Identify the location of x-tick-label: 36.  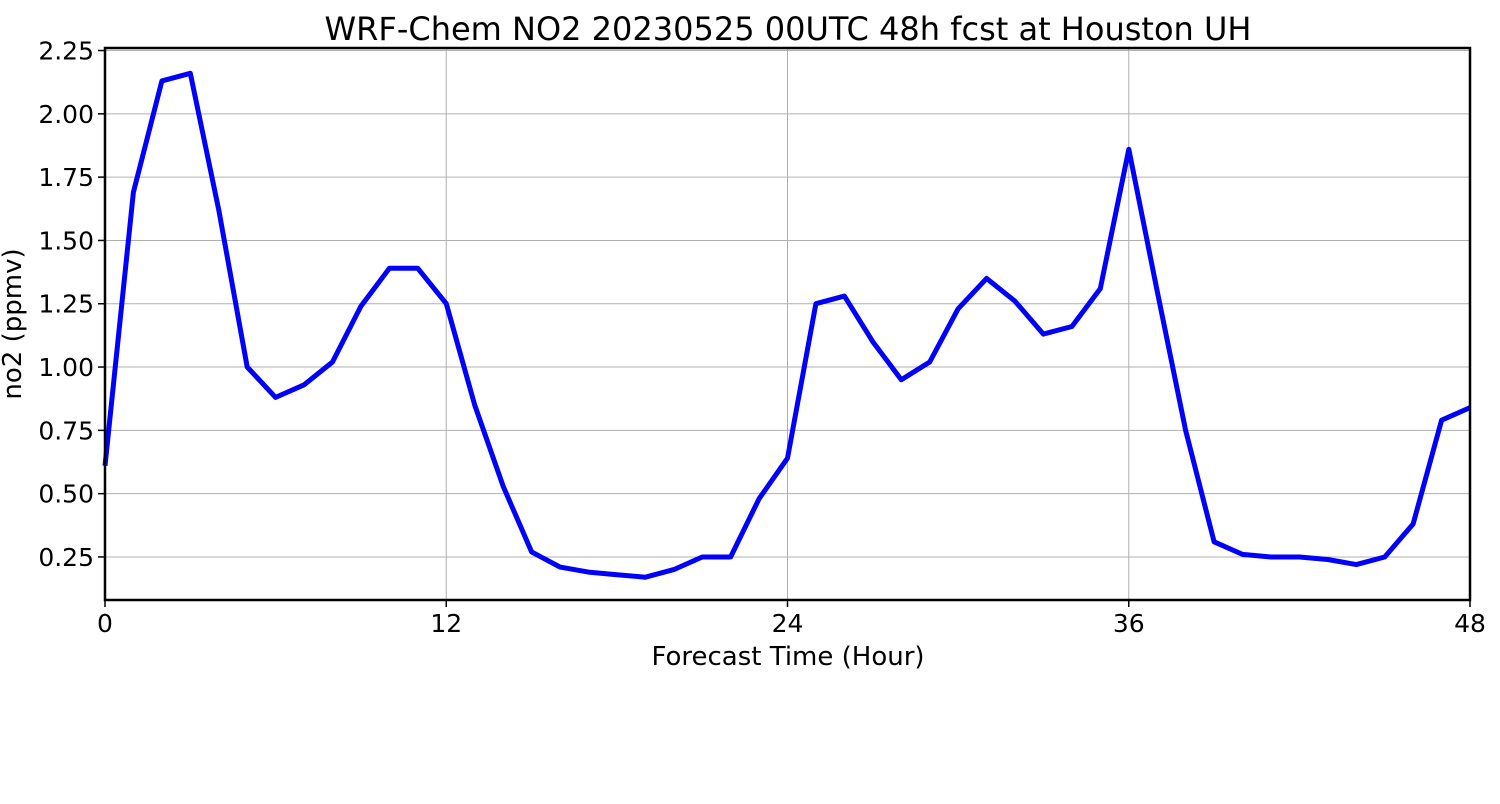
(1129, 623).